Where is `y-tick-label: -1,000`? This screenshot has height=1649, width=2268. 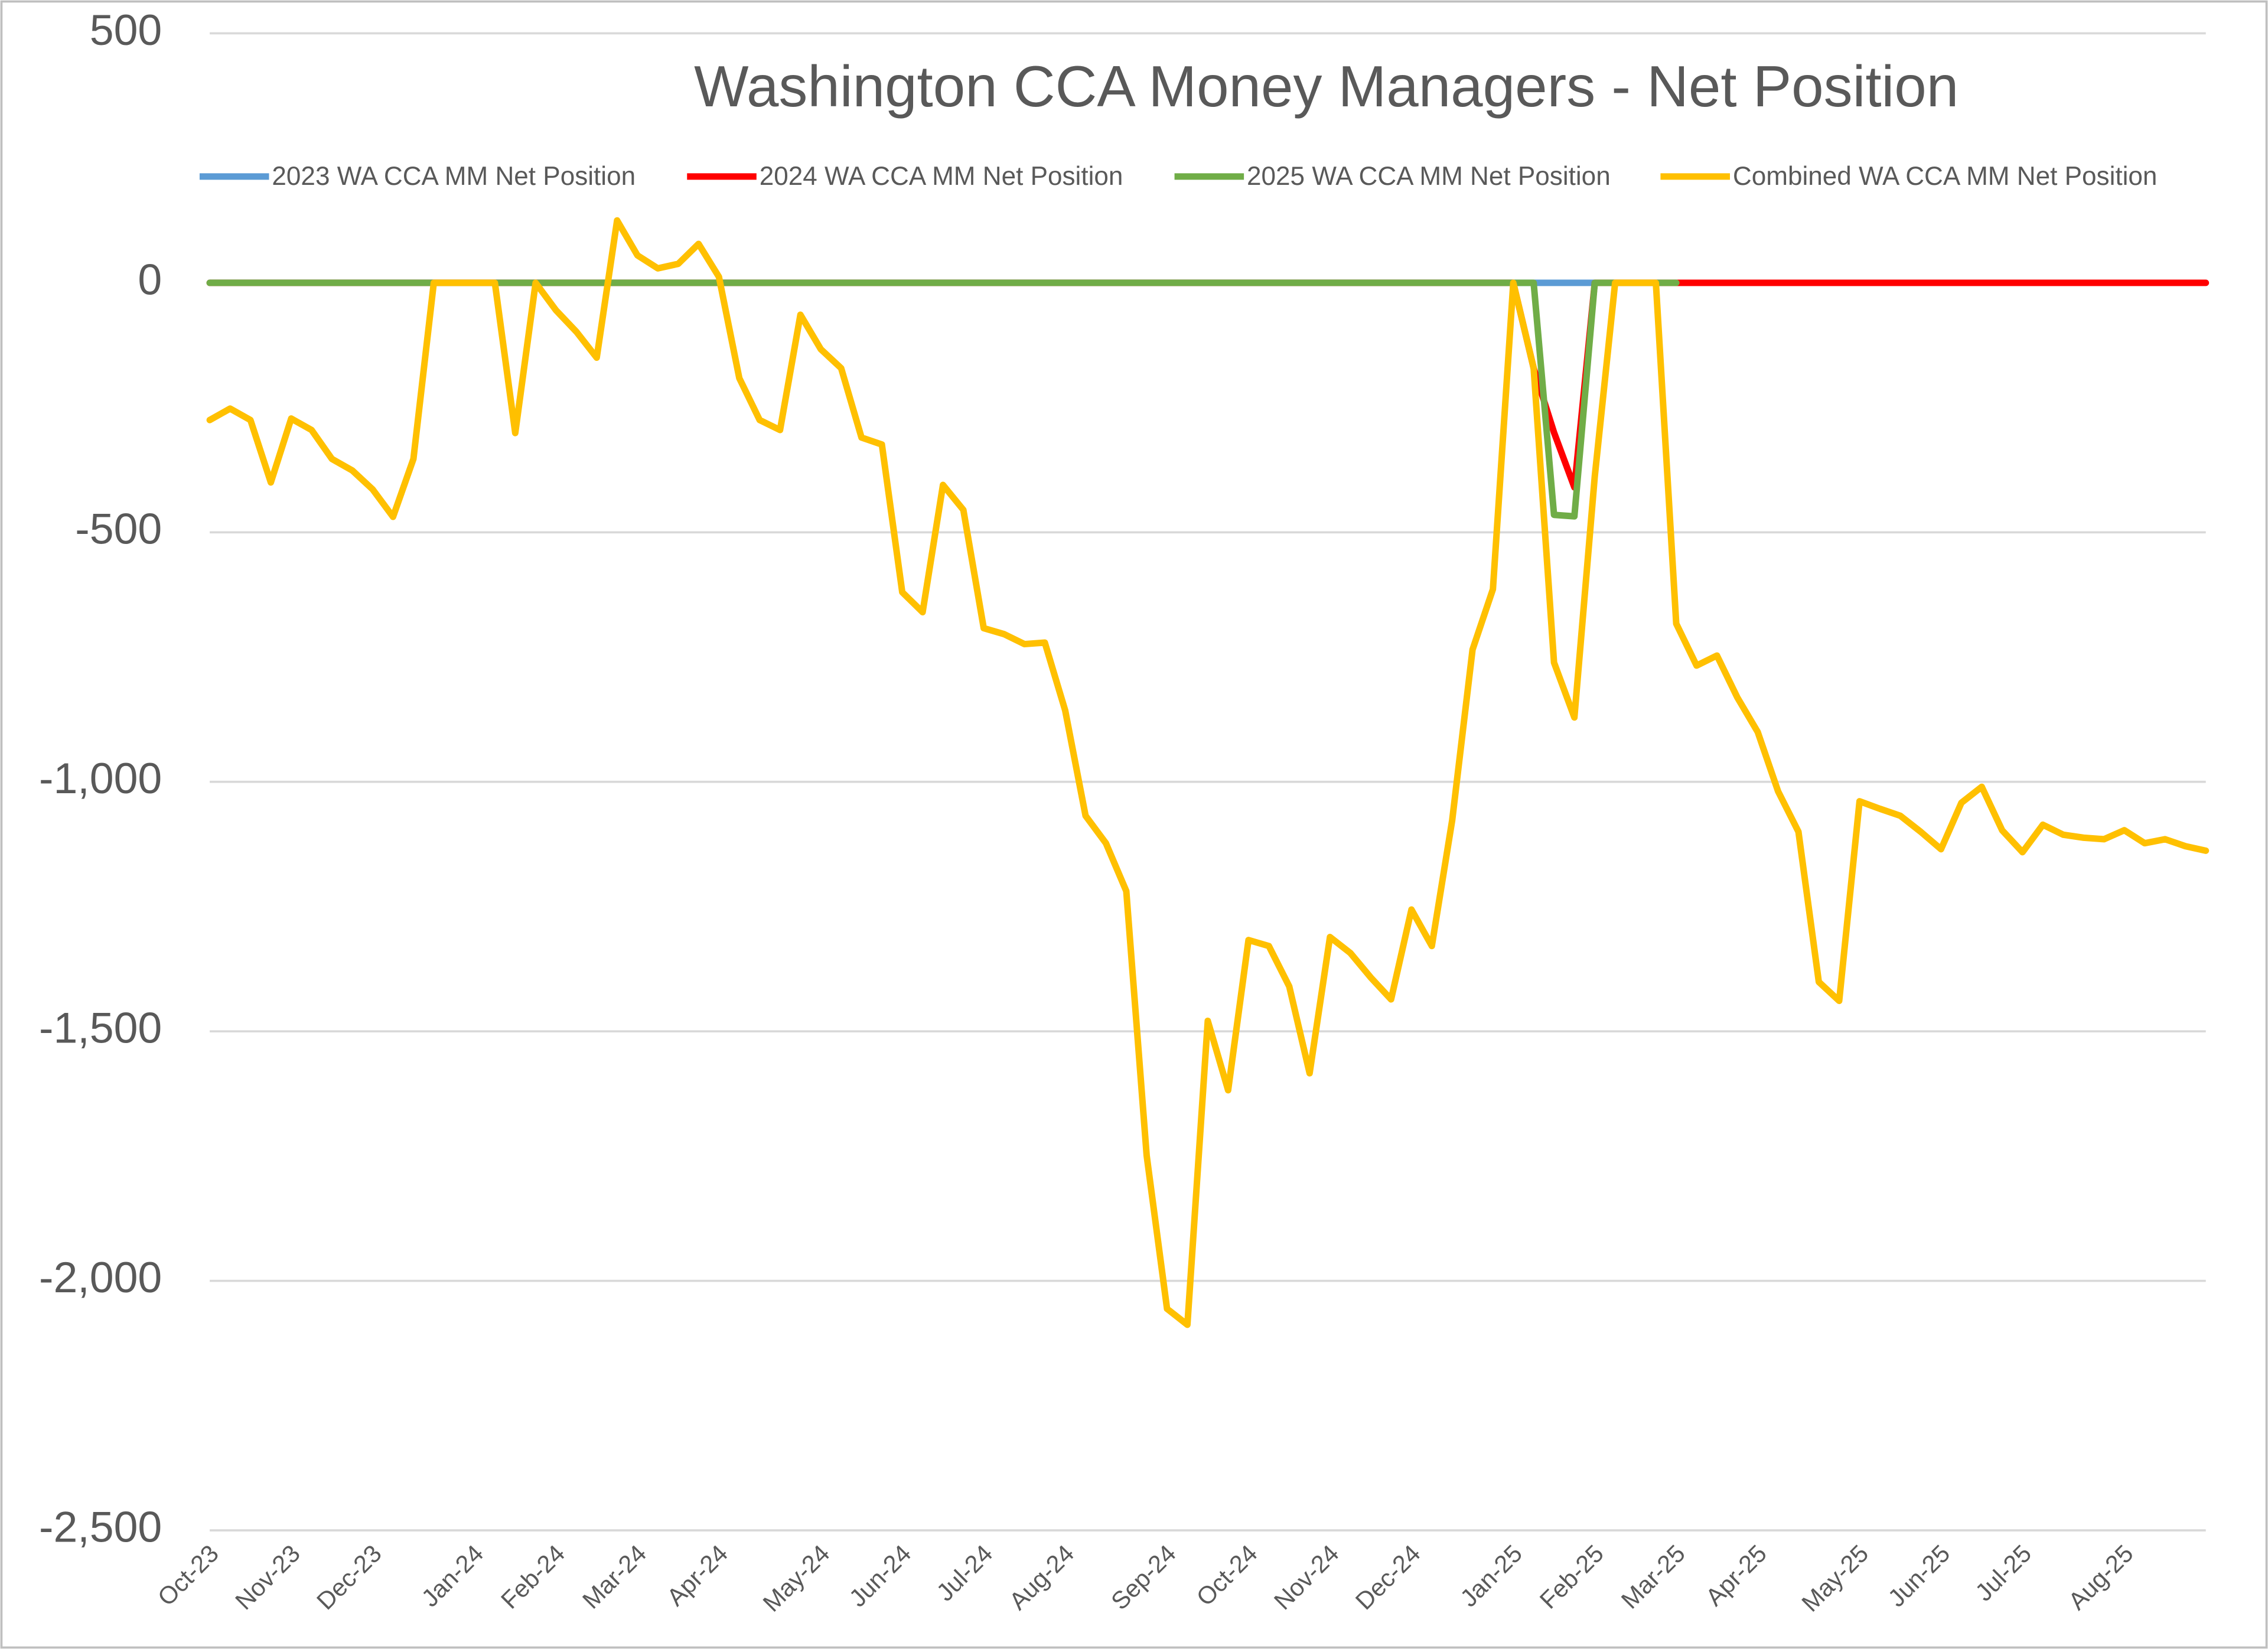 y-tick-label: -1,000 is located at coordinates (100, 778).